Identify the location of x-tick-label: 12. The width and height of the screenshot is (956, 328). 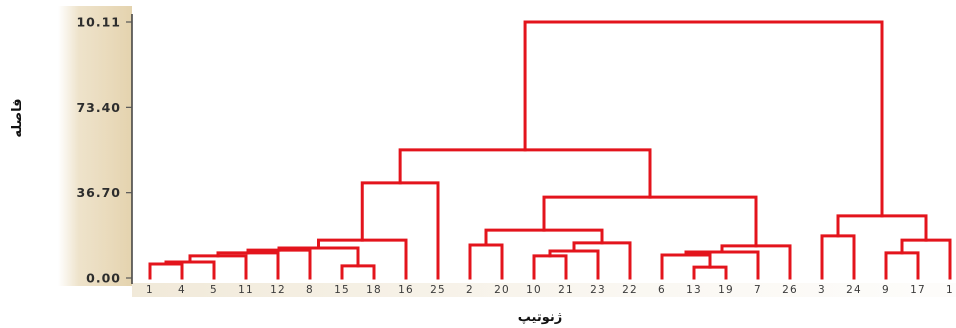
(278, 290).